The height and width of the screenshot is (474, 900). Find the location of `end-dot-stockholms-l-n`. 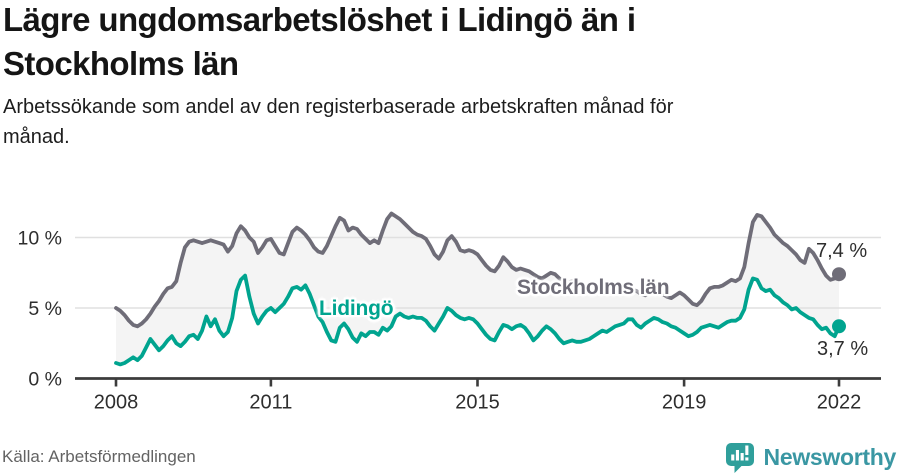

end-dot-stockholms-l-n is located at coordinates (839, 274).